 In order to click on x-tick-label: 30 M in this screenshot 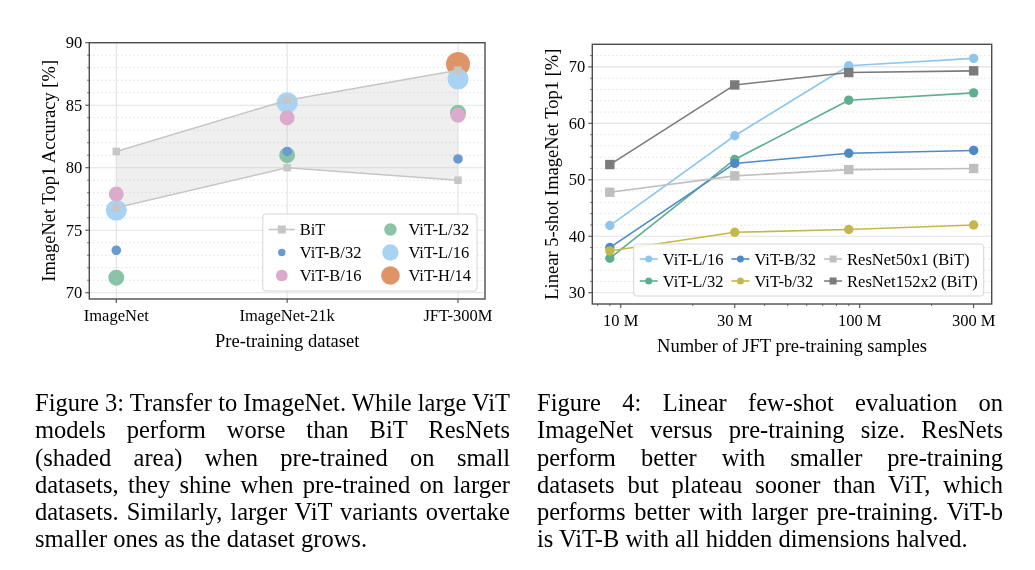, I will do `click(735, 320)`.